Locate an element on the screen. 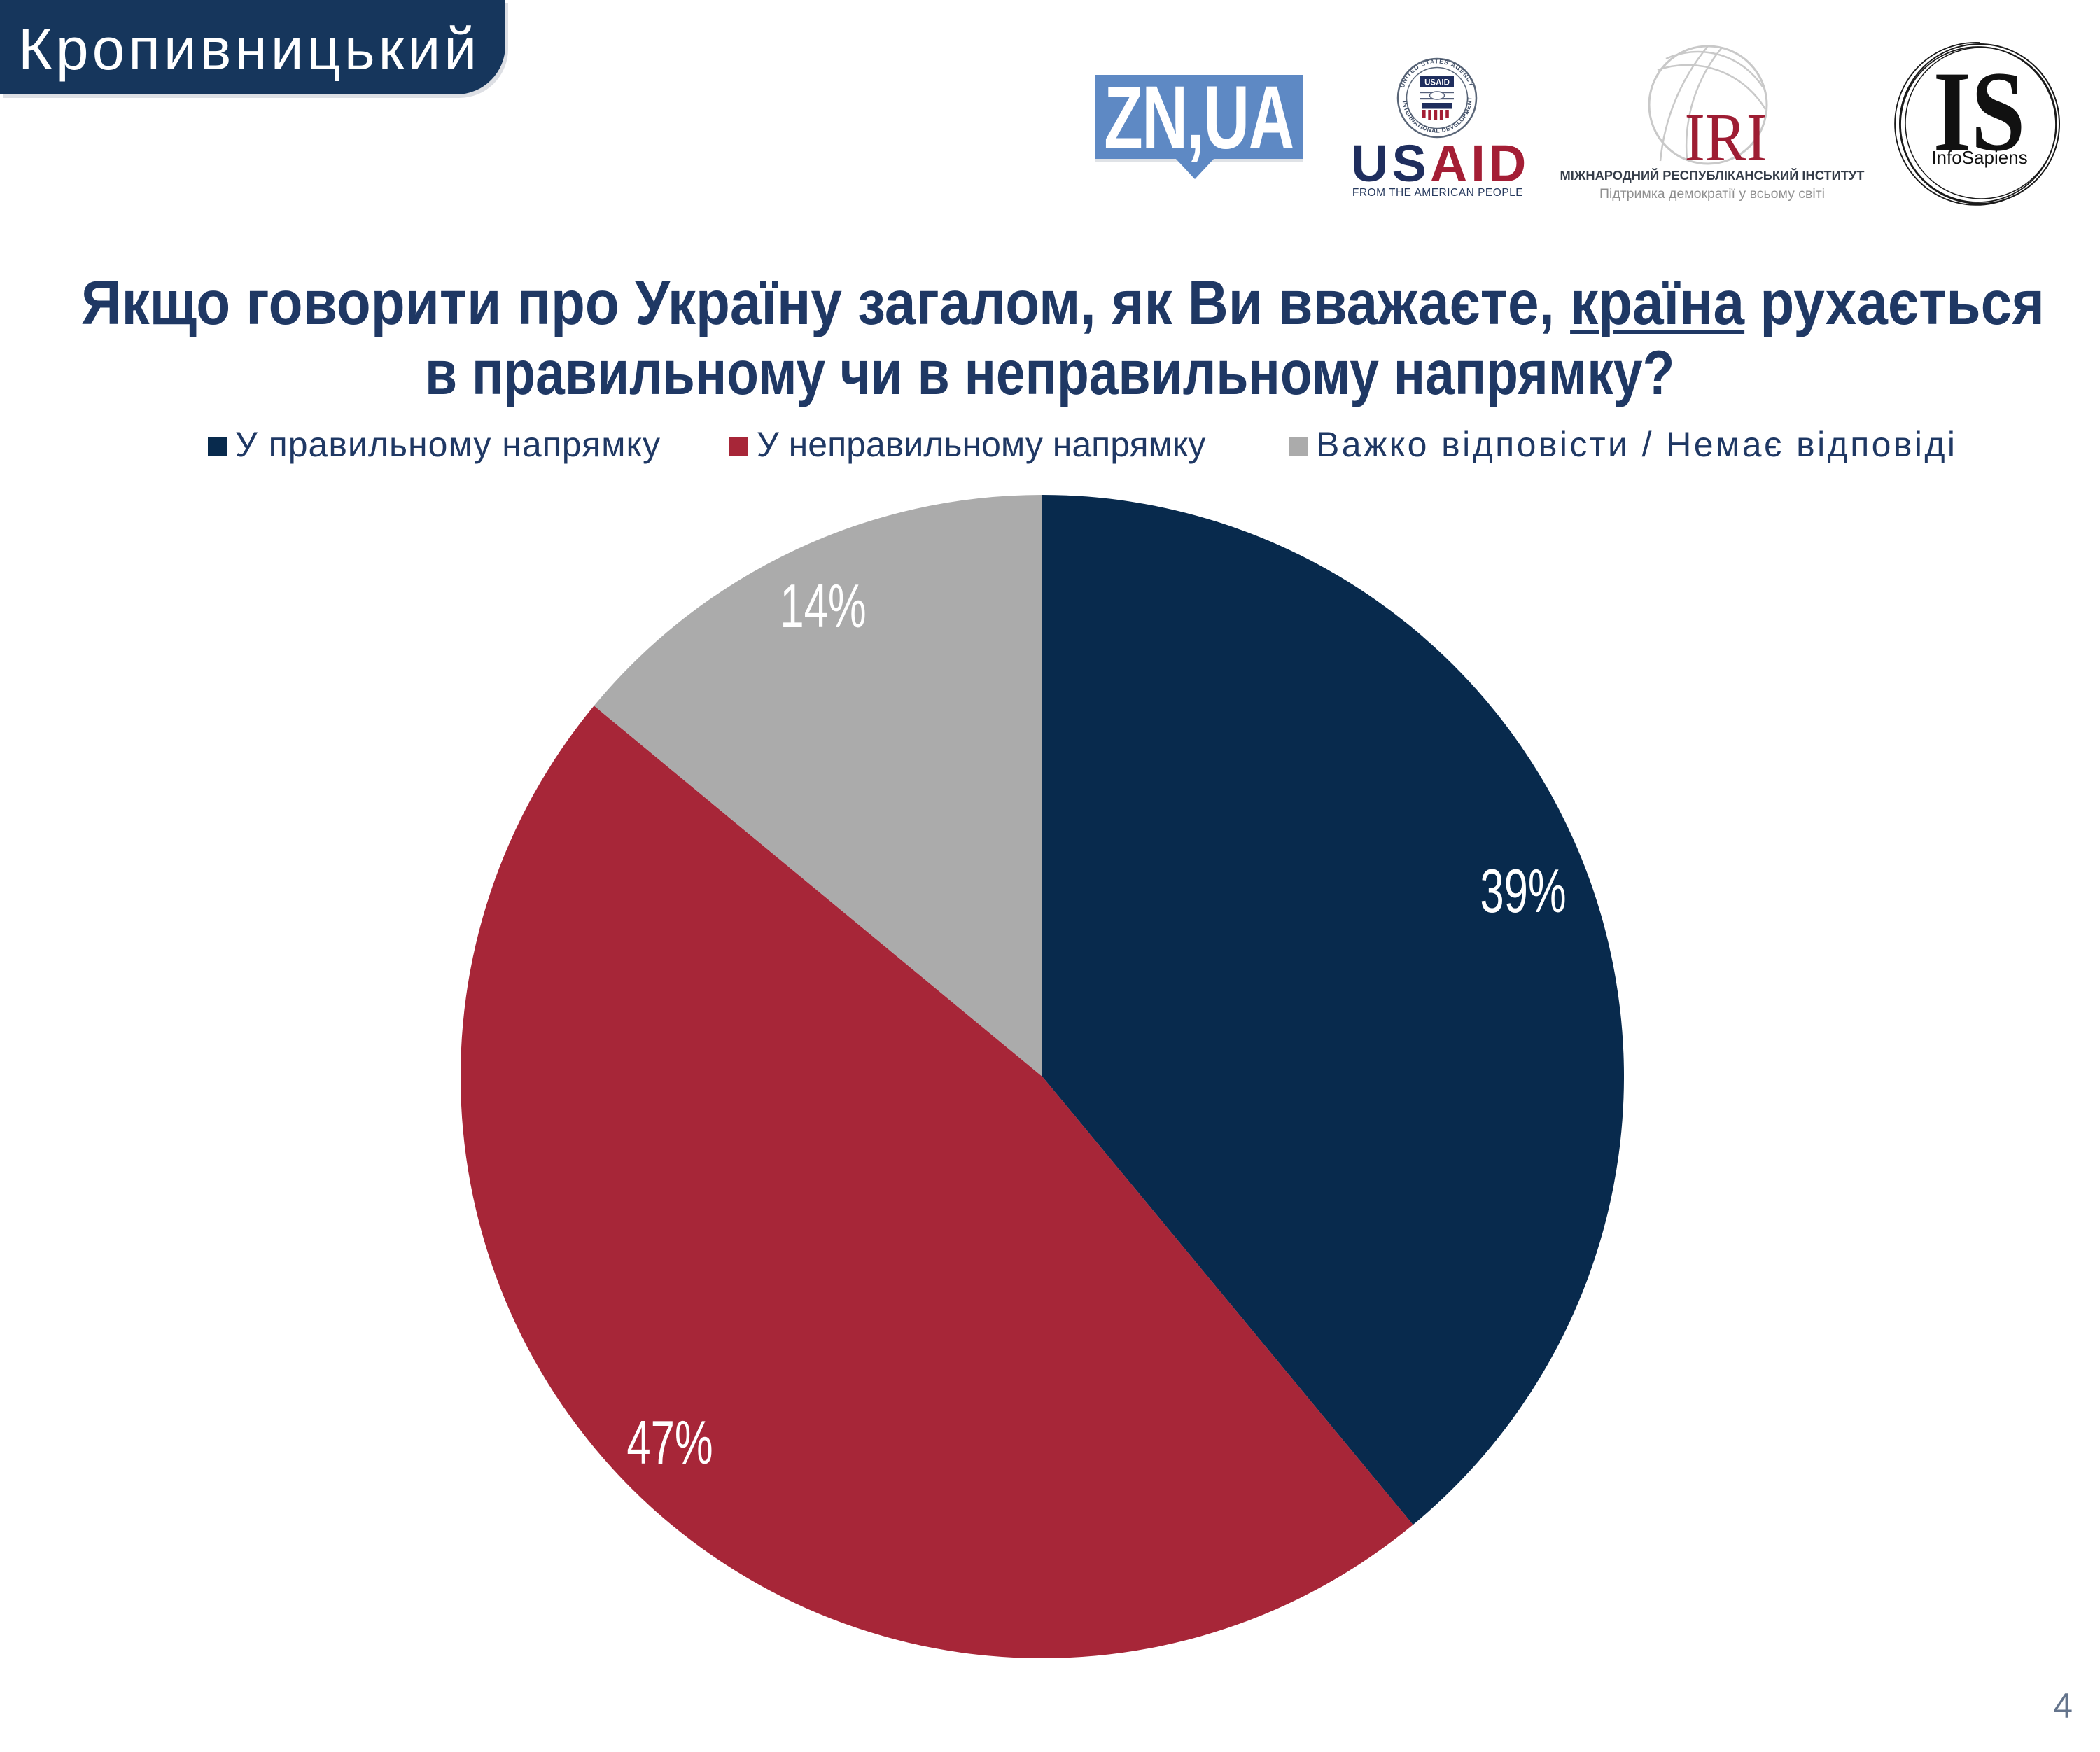 This screenshot has height=1752, width=2100. svg-text: USAID is located at coordinates (1437, 83).